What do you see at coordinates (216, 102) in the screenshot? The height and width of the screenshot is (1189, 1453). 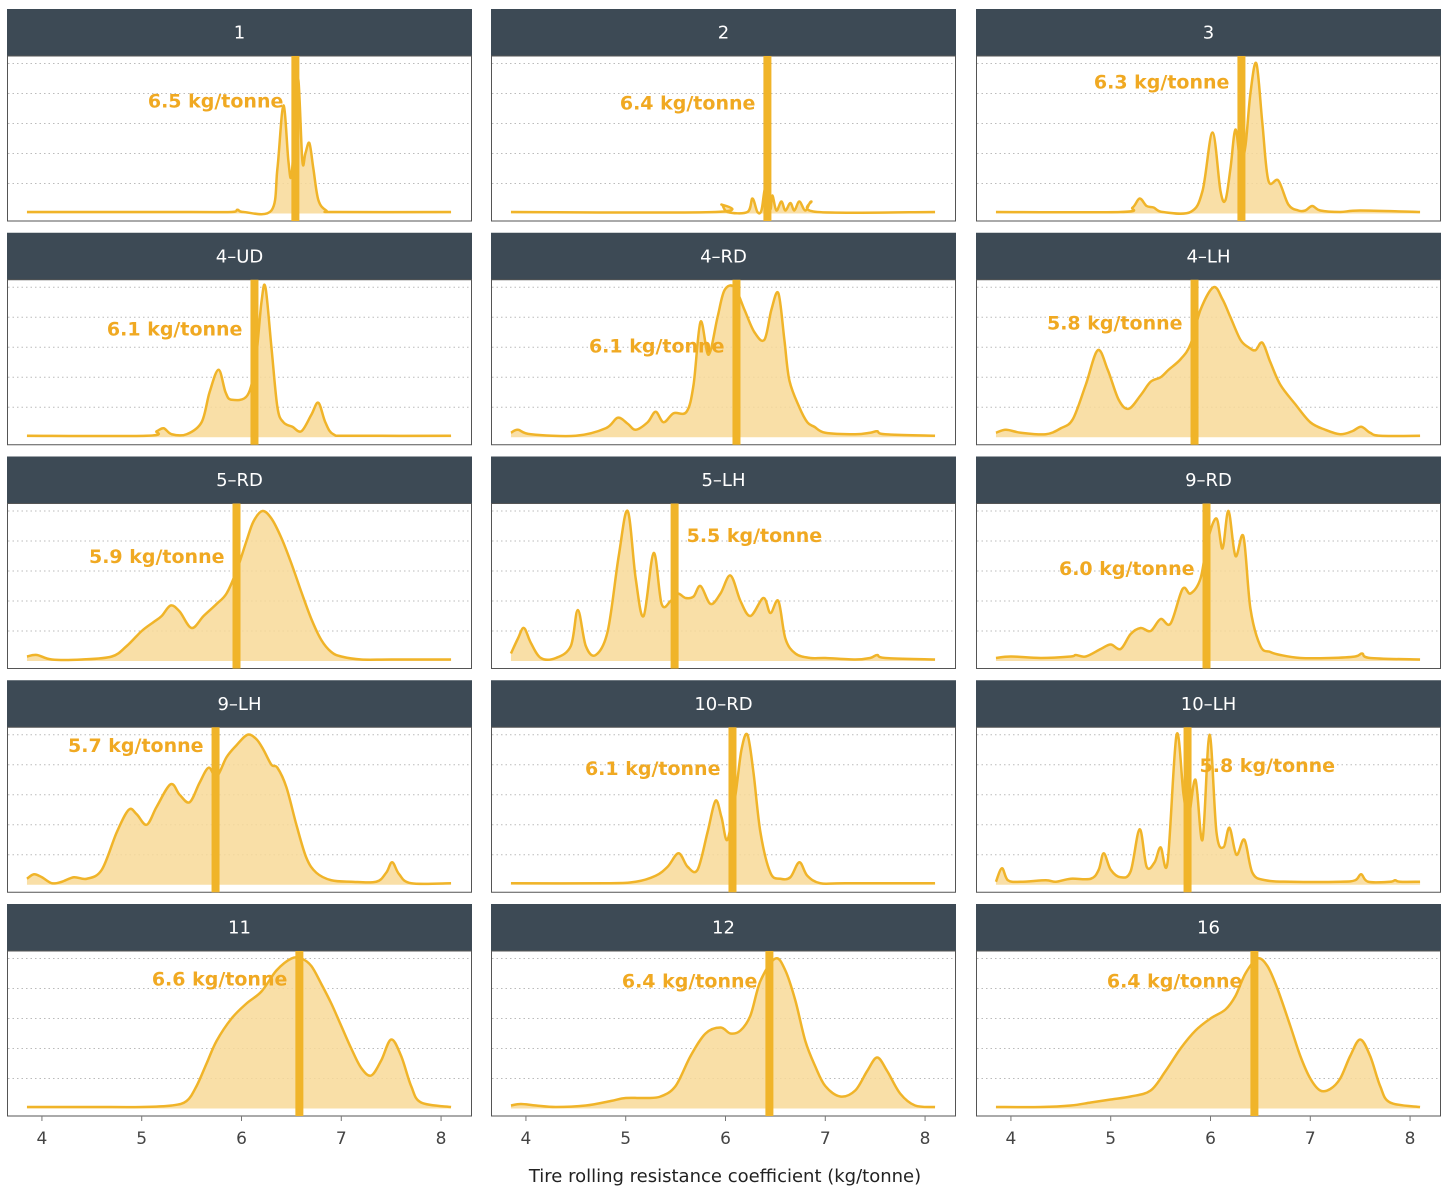 I see `mean-annotation: 6.5 kg/tonne` at bounding box center [216, 102].